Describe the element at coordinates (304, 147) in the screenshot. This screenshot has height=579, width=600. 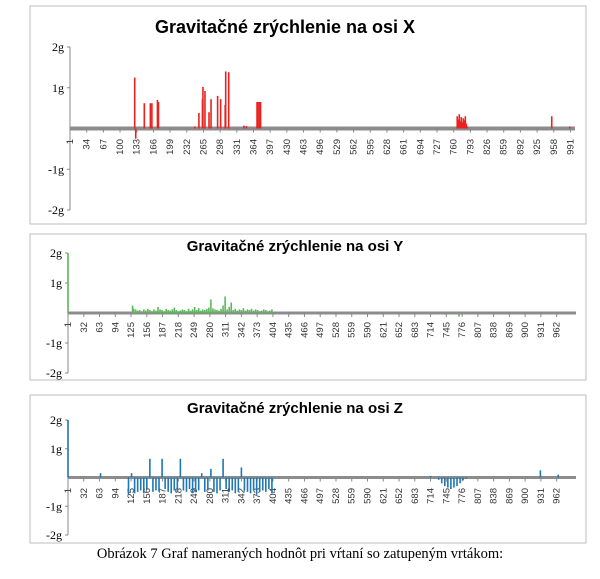
I see `x-tick-label: 463` at that location.